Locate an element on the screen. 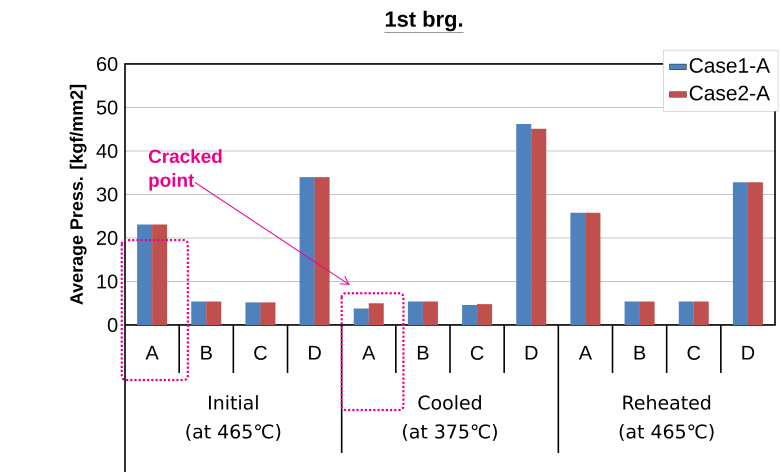 This screenshot has width=781, height=473. y-axis-title: Average Press. [kgf/mm2] is located at coordinates (78, 194).